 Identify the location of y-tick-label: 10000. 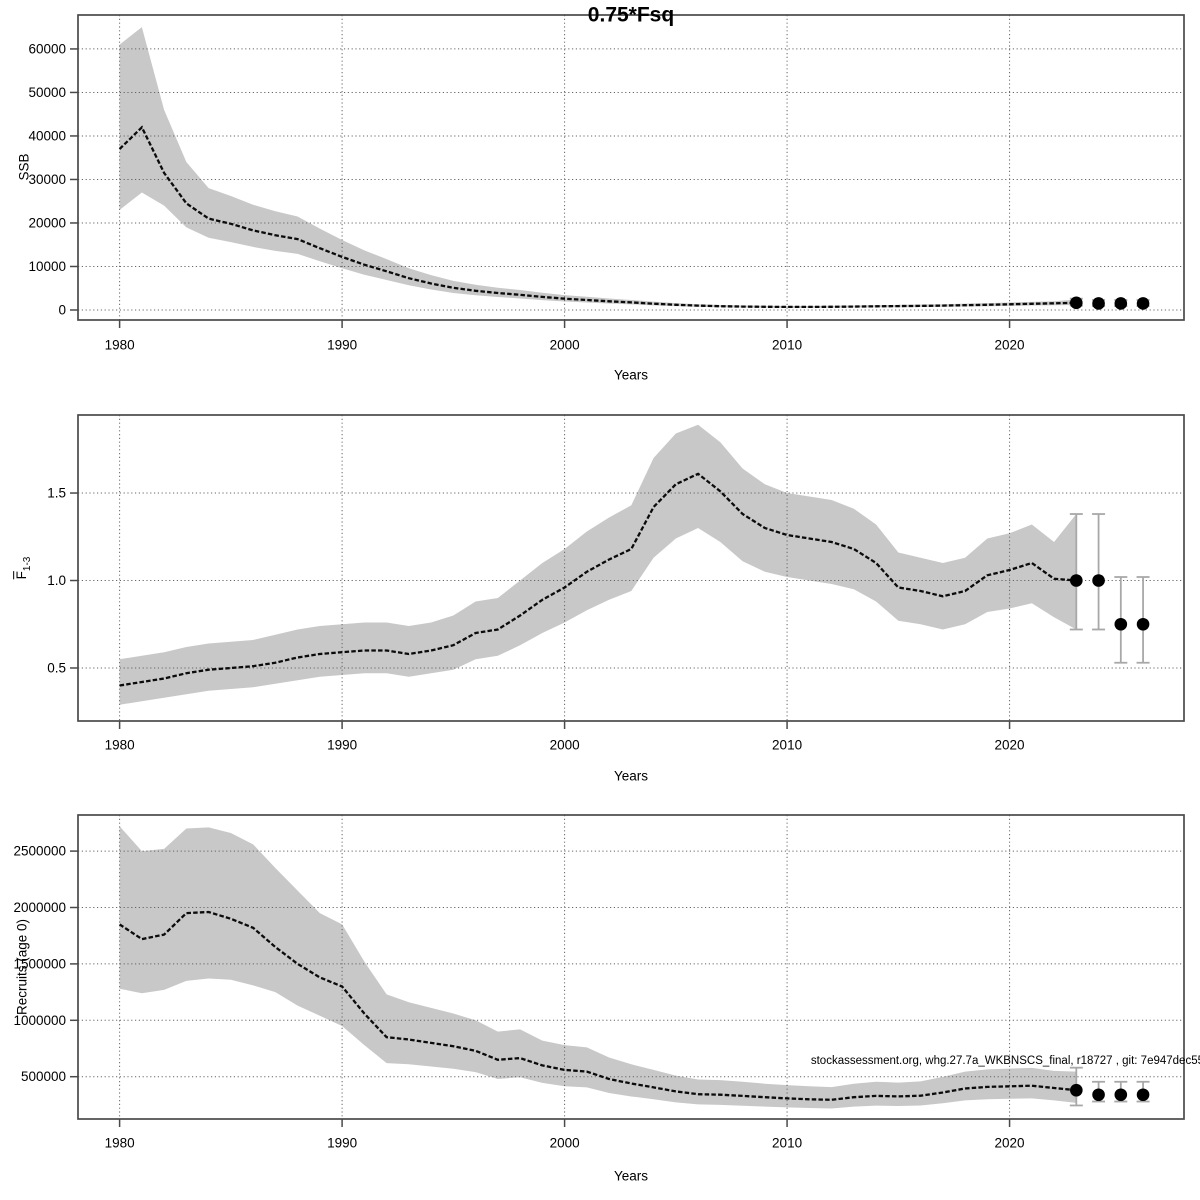
(47, 266).